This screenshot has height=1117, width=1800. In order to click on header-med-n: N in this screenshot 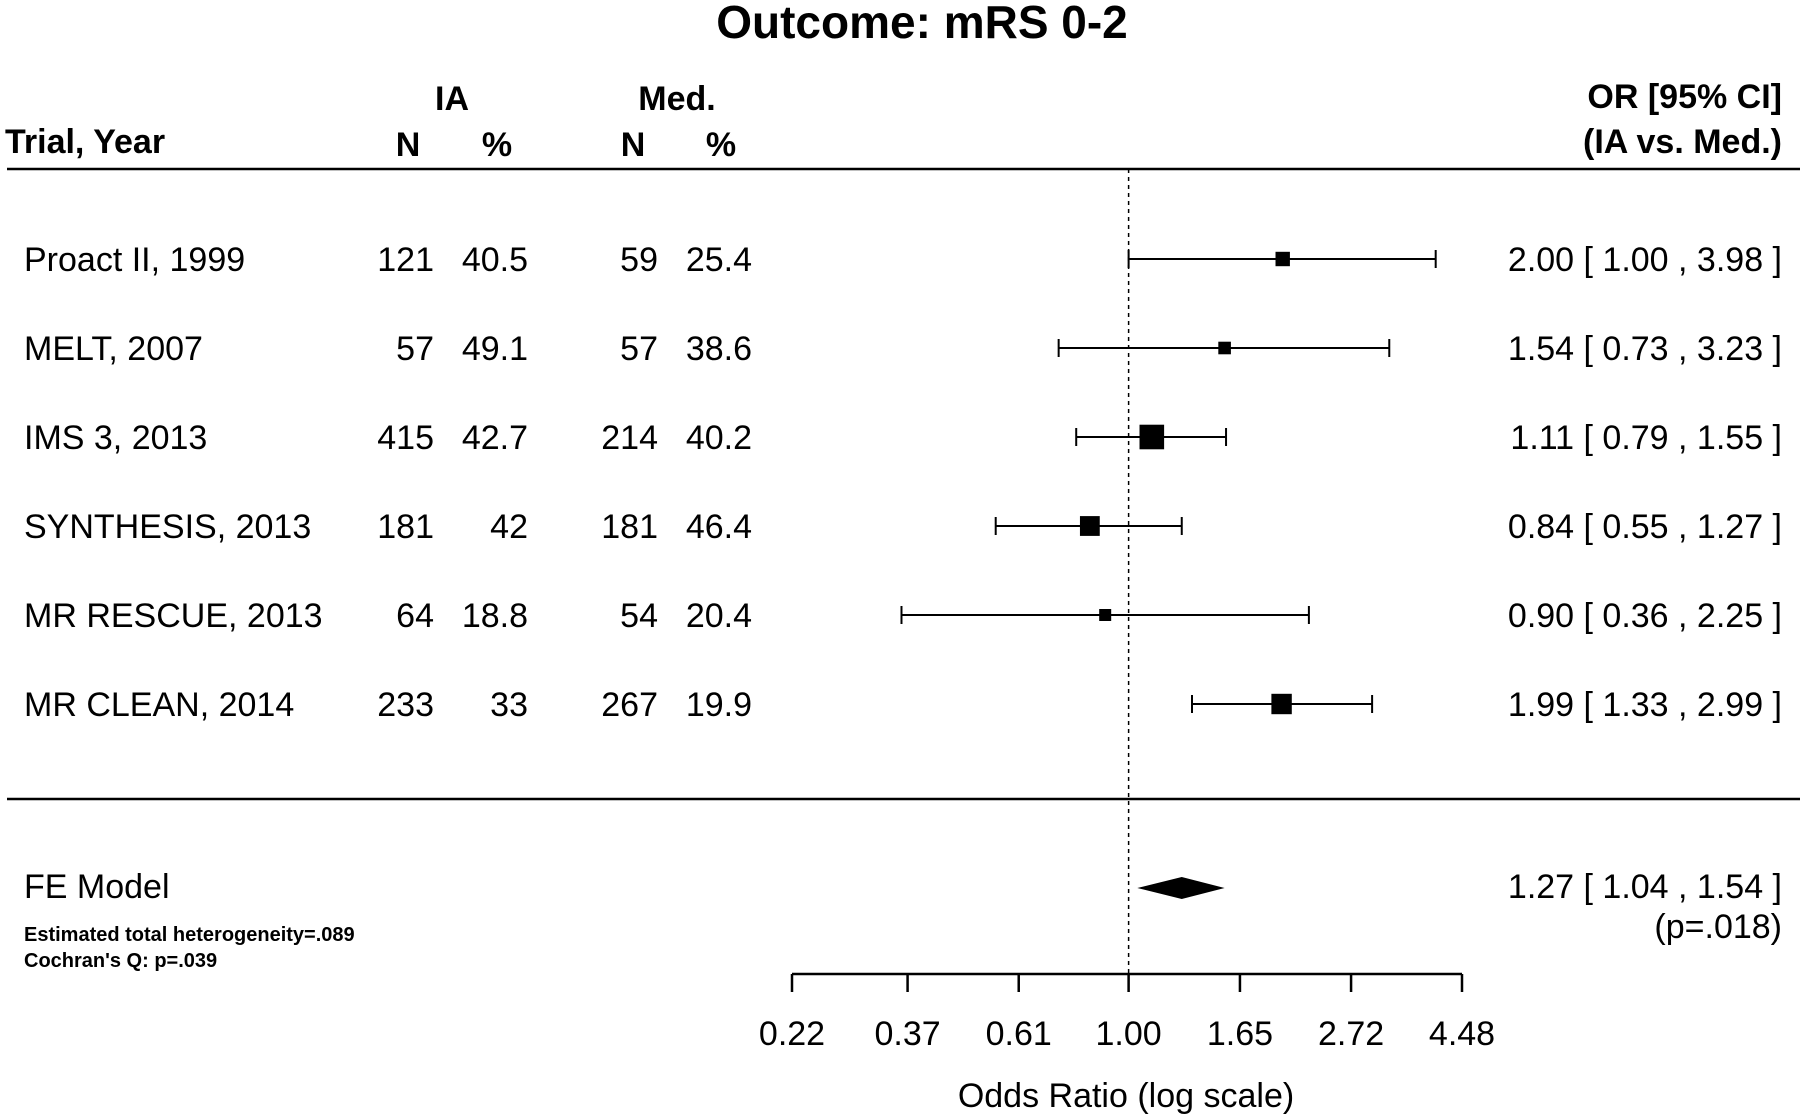, I will do `click(633, 145)`.